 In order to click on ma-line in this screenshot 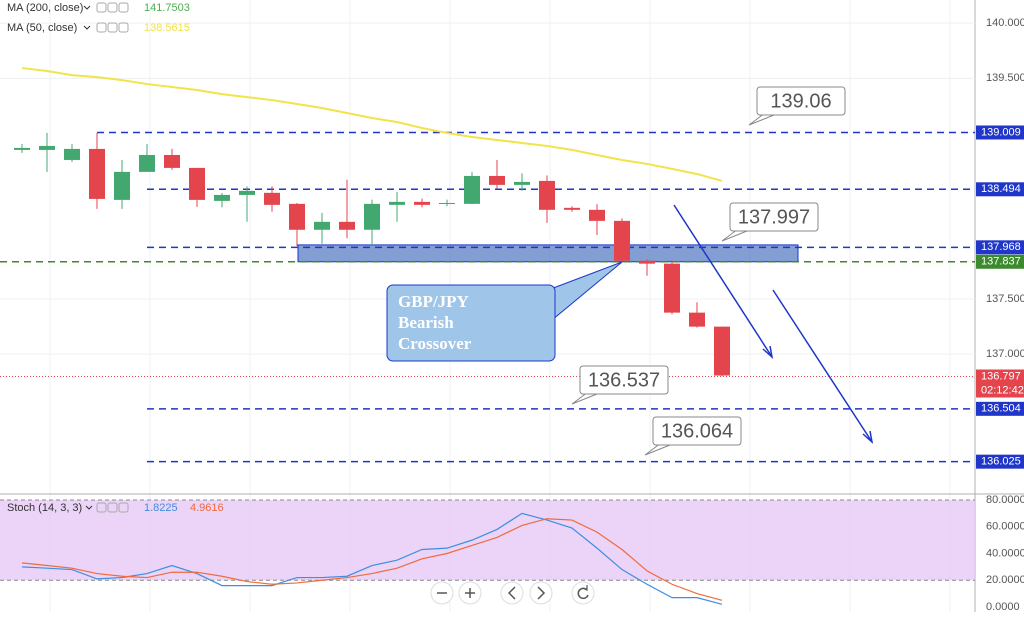, I will do `click(372, 124)`.